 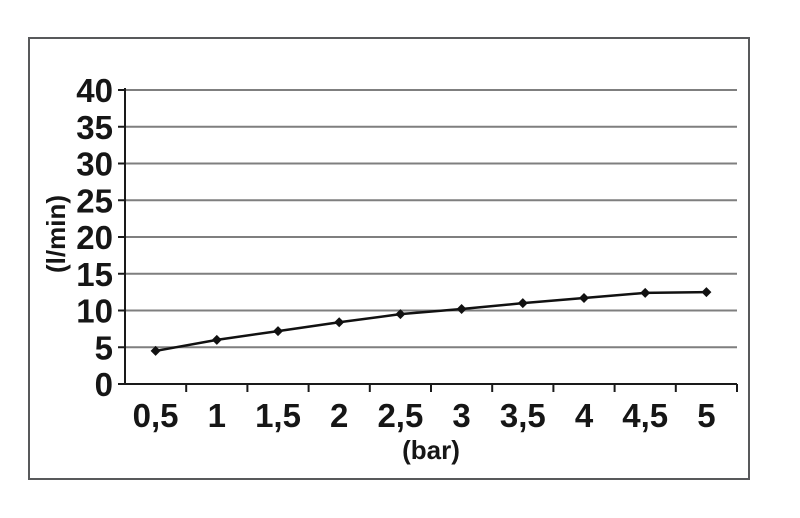 What do you see at coordinates (94, 127) in the screenshot?
I see `y-tick-label-35: 35` at bounding box center [94, 127].